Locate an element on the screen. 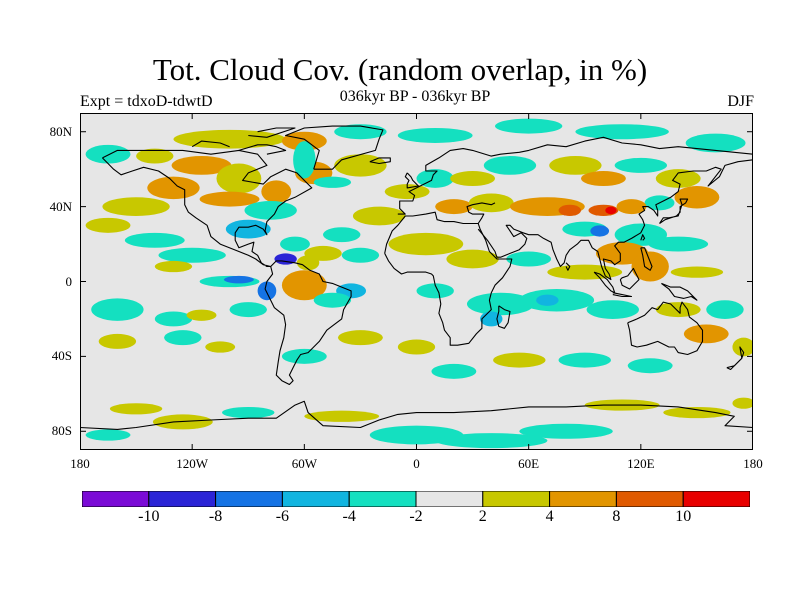 This screenshot has height=600, width=800. lon-tick-label: 120W is located at coordinates (192, 463).